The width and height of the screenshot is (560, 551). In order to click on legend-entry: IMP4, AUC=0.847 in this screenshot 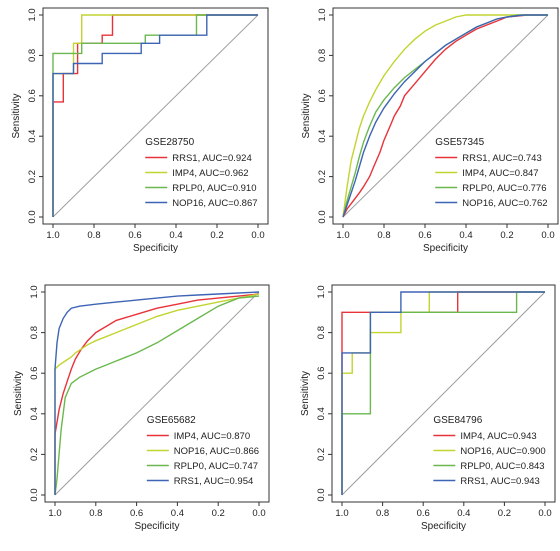, I will do `click(500, 173)`.